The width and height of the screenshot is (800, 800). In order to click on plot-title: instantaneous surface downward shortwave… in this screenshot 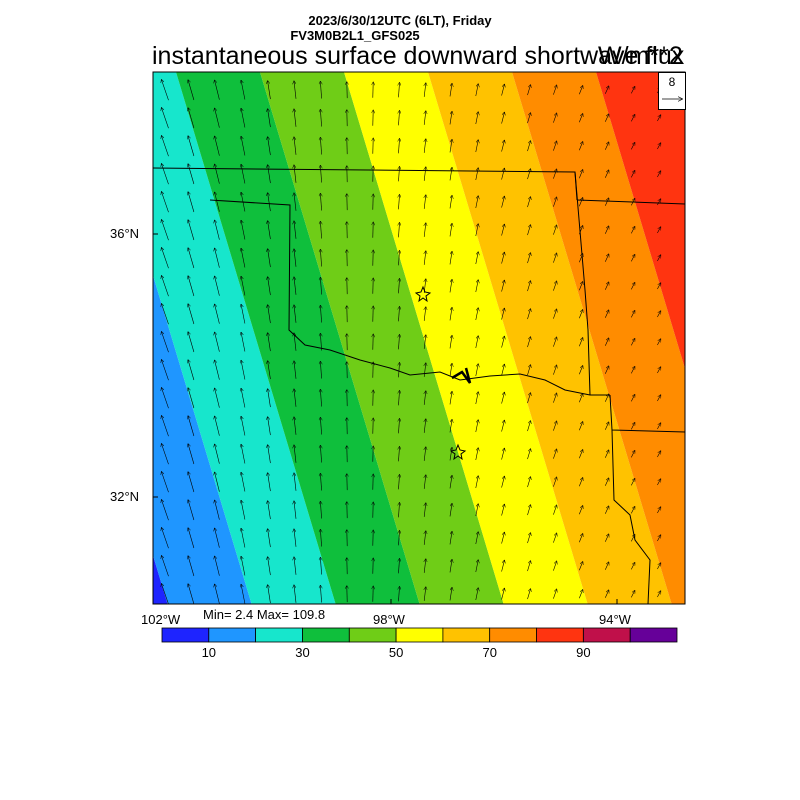, I will do `click(418, 56)`.